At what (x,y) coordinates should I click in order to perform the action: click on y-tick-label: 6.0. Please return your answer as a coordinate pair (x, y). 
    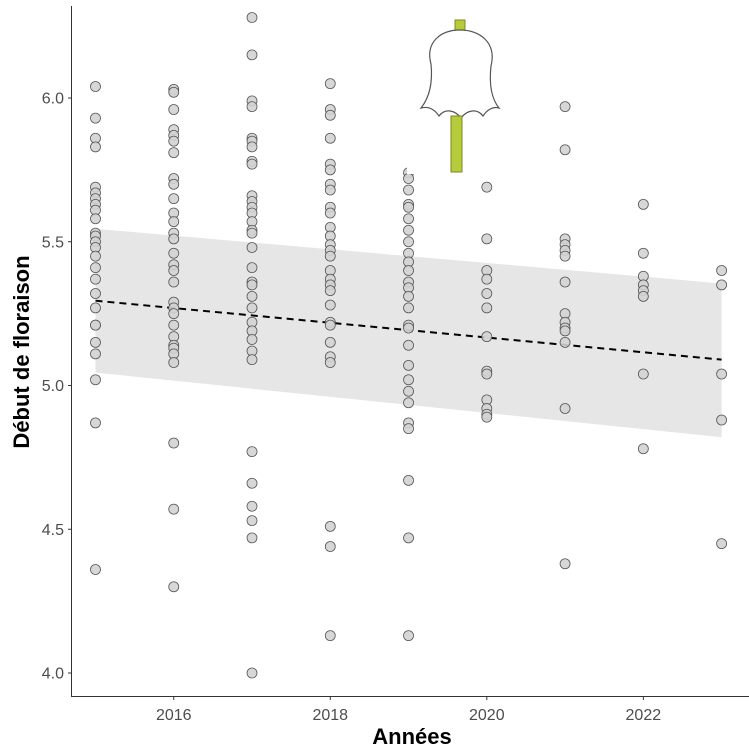
    Looking at the image, I should click on (53, 99).